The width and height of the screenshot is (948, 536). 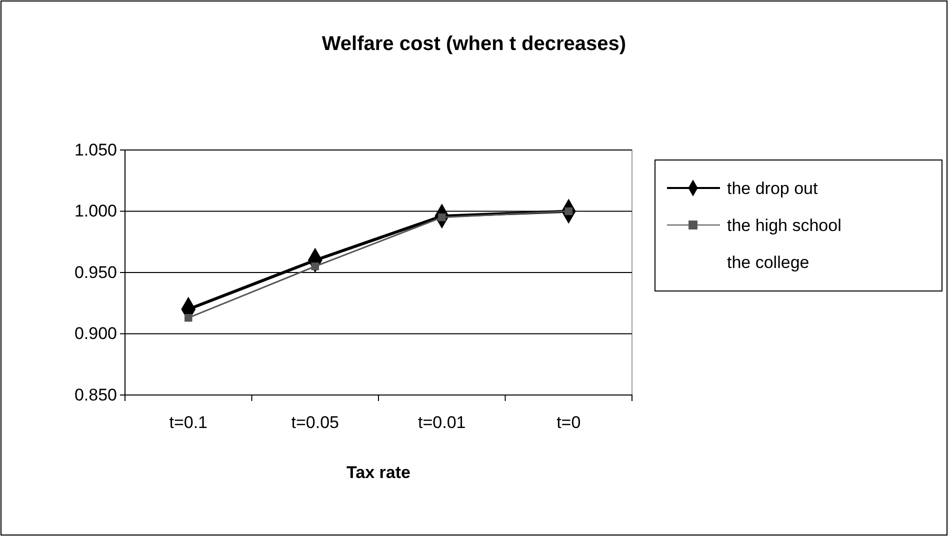 What do you see at coordinates (568, 422) in the screenshot?
I see `x-tick-label: t=0` at bounding box center [568, 422].